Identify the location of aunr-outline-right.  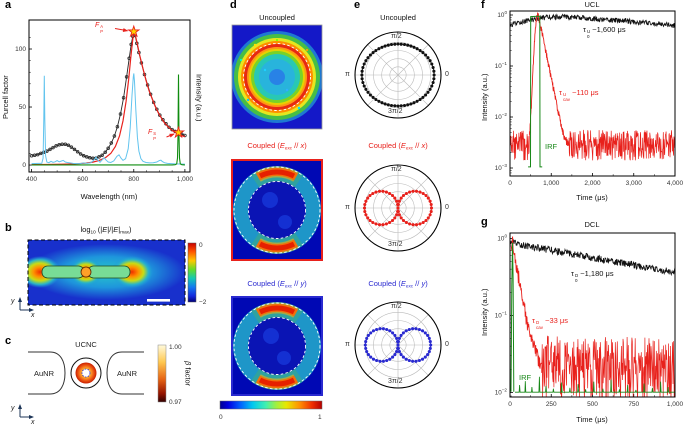
(125, 373).